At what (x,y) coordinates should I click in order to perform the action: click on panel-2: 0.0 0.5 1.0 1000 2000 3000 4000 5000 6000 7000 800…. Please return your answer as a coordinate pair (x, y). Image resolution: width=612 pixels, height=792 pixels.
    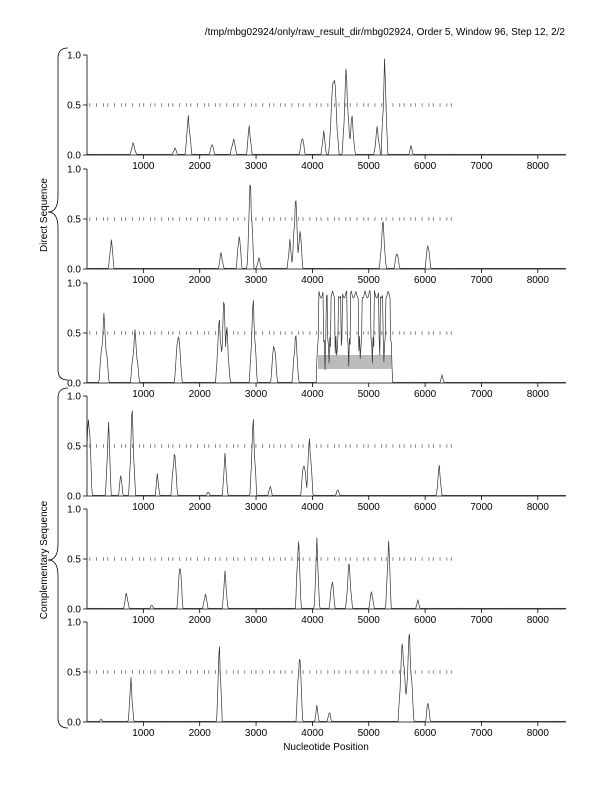
    Looking at the image, I should click on (316, 225).